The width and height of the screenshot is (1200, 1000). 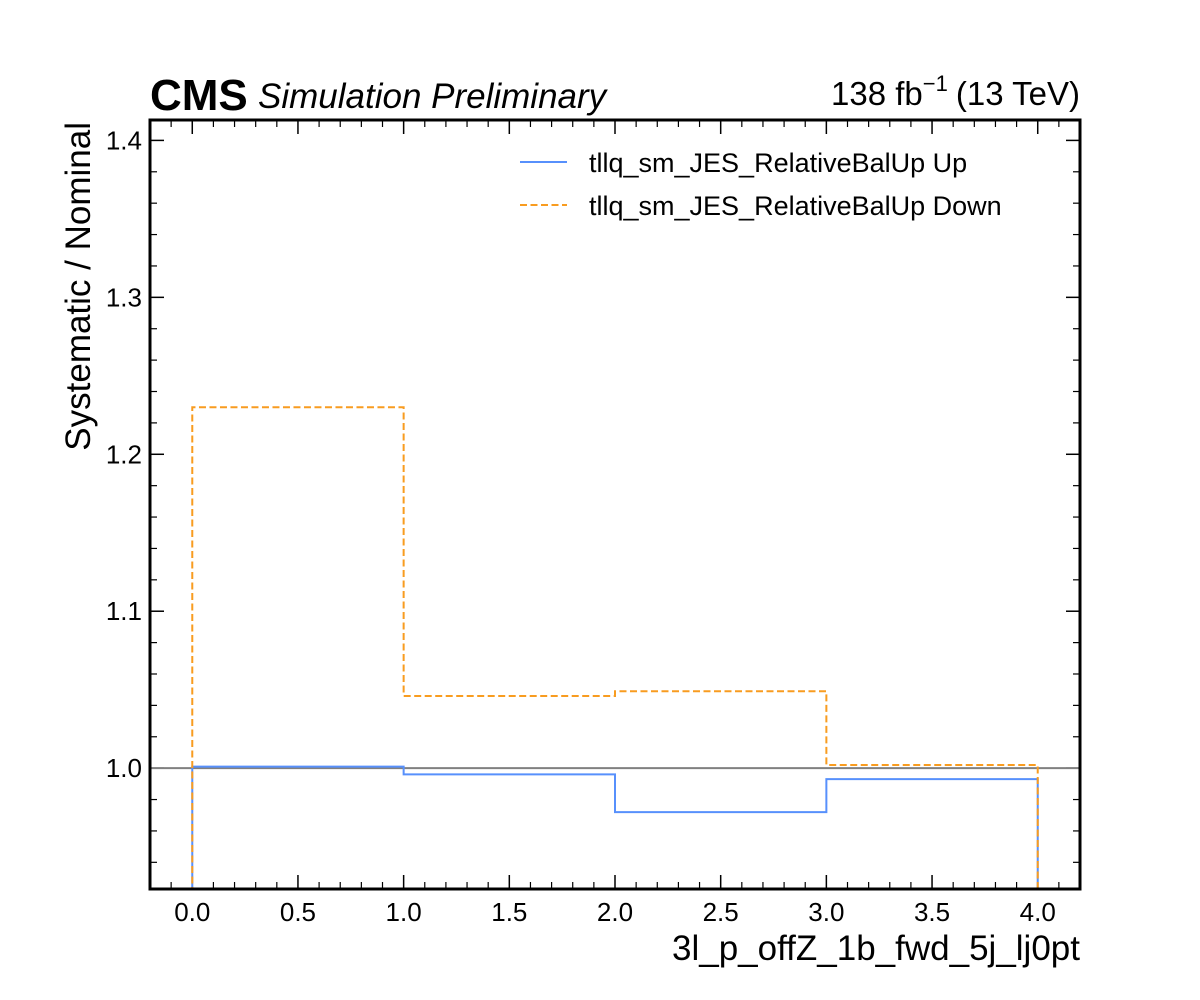 I want to click on series-line-up, so click(x=615, y=827).